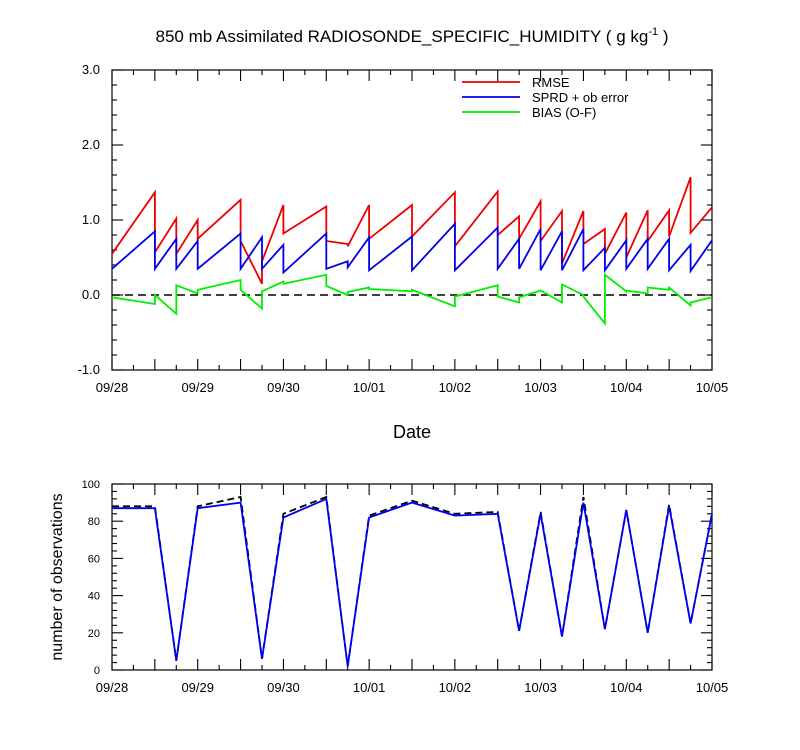 This screenshot has height=750, width=800. Describe the element at coordinates (94, 597) in the screenshot. I see `y-tick-label: 40` at that location.